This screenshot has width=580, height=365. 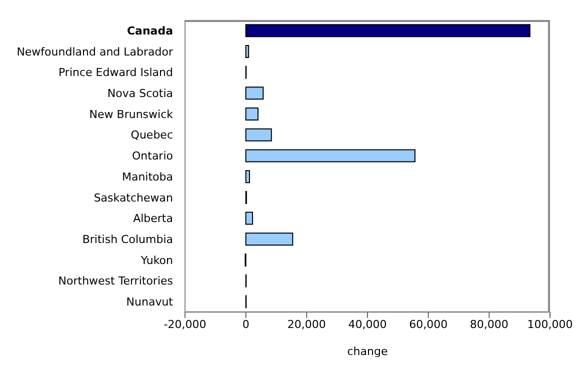 I want to click on x-tick-label: 80,000, so click(x=489, y=324).